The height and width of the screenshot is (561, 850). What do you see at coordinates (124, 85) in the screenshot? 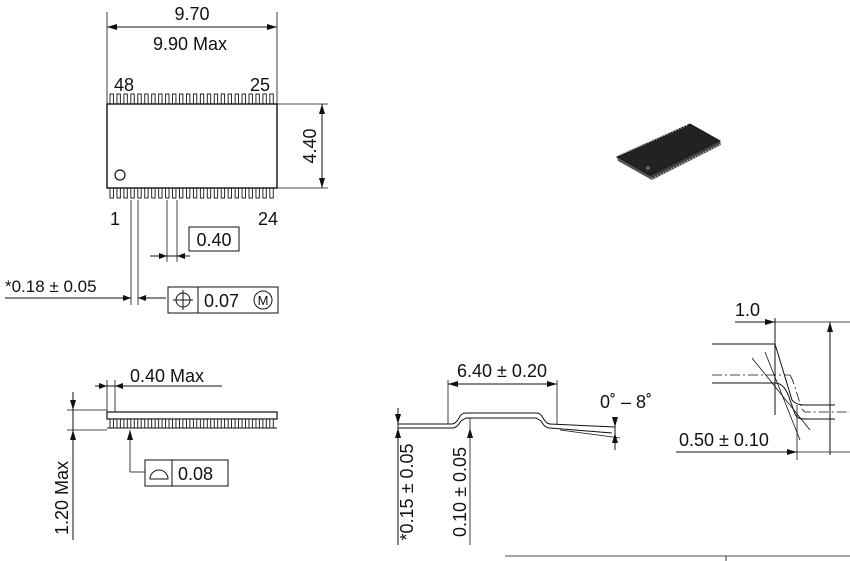
I see `pin-48-label: 48` at bounding box center [124, 85].